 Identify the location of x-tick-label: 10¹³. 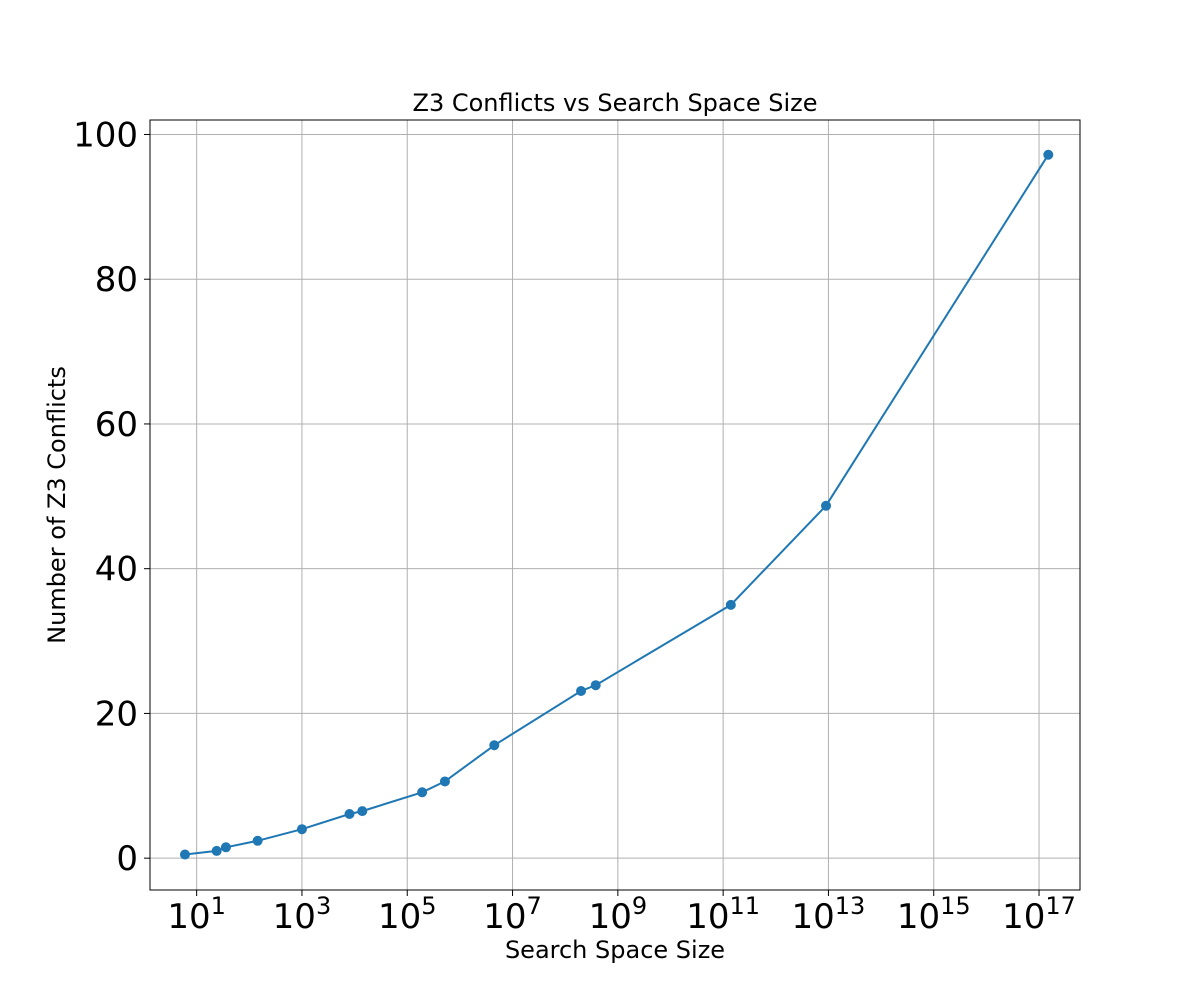
(829, 914).